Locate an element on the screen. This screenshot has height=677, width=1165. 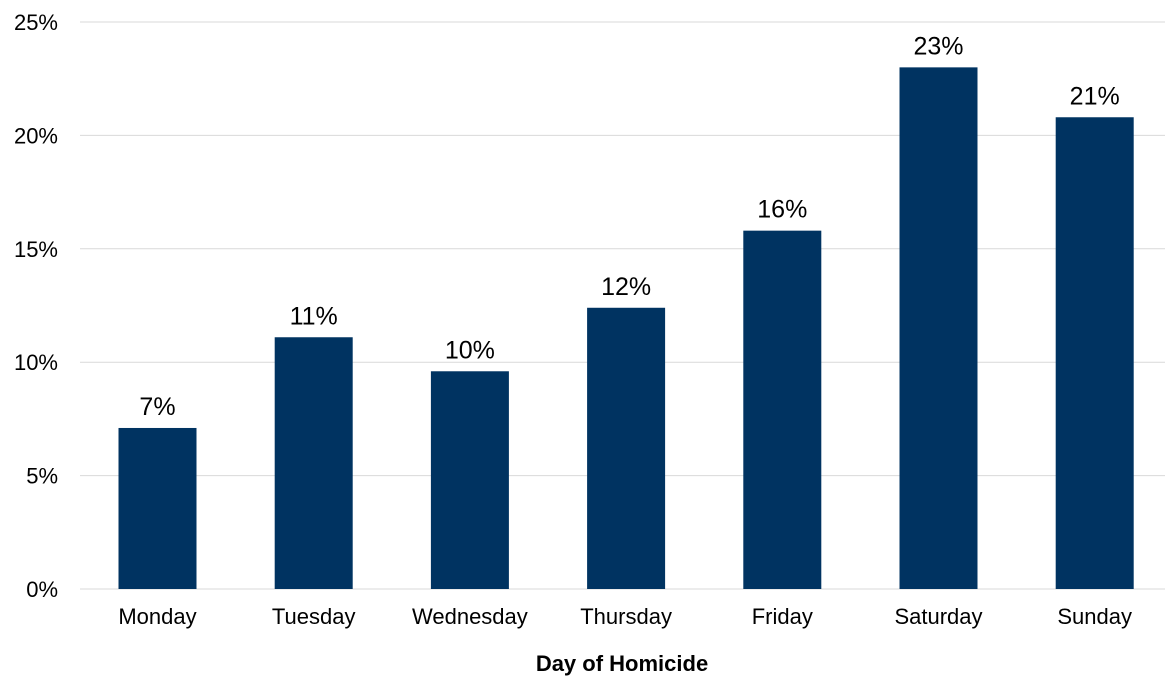
data-label-tuesday: 11% is located at coordinates (314, 316).